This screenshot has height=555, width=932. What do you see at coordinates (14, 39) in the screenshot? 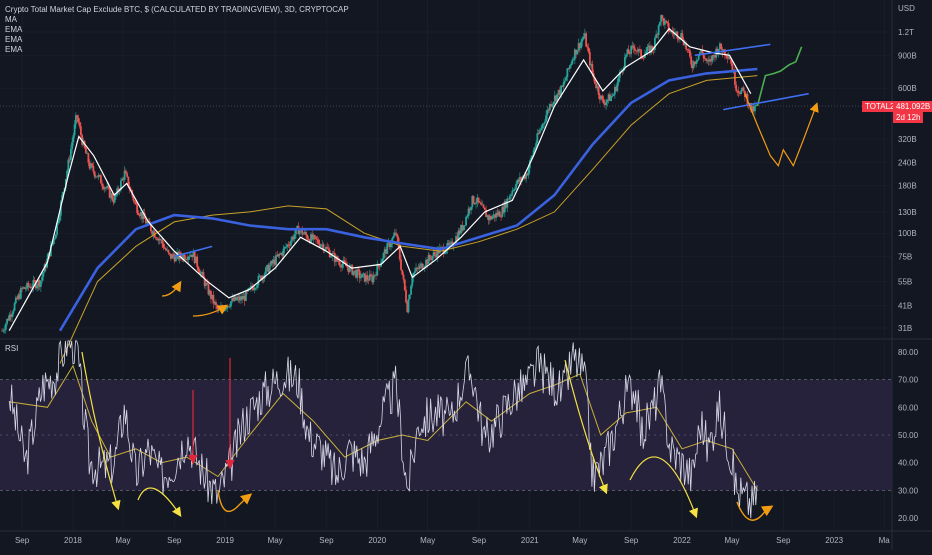
I see `legend-ema-2: EMA` at bounding box center [14, 39].